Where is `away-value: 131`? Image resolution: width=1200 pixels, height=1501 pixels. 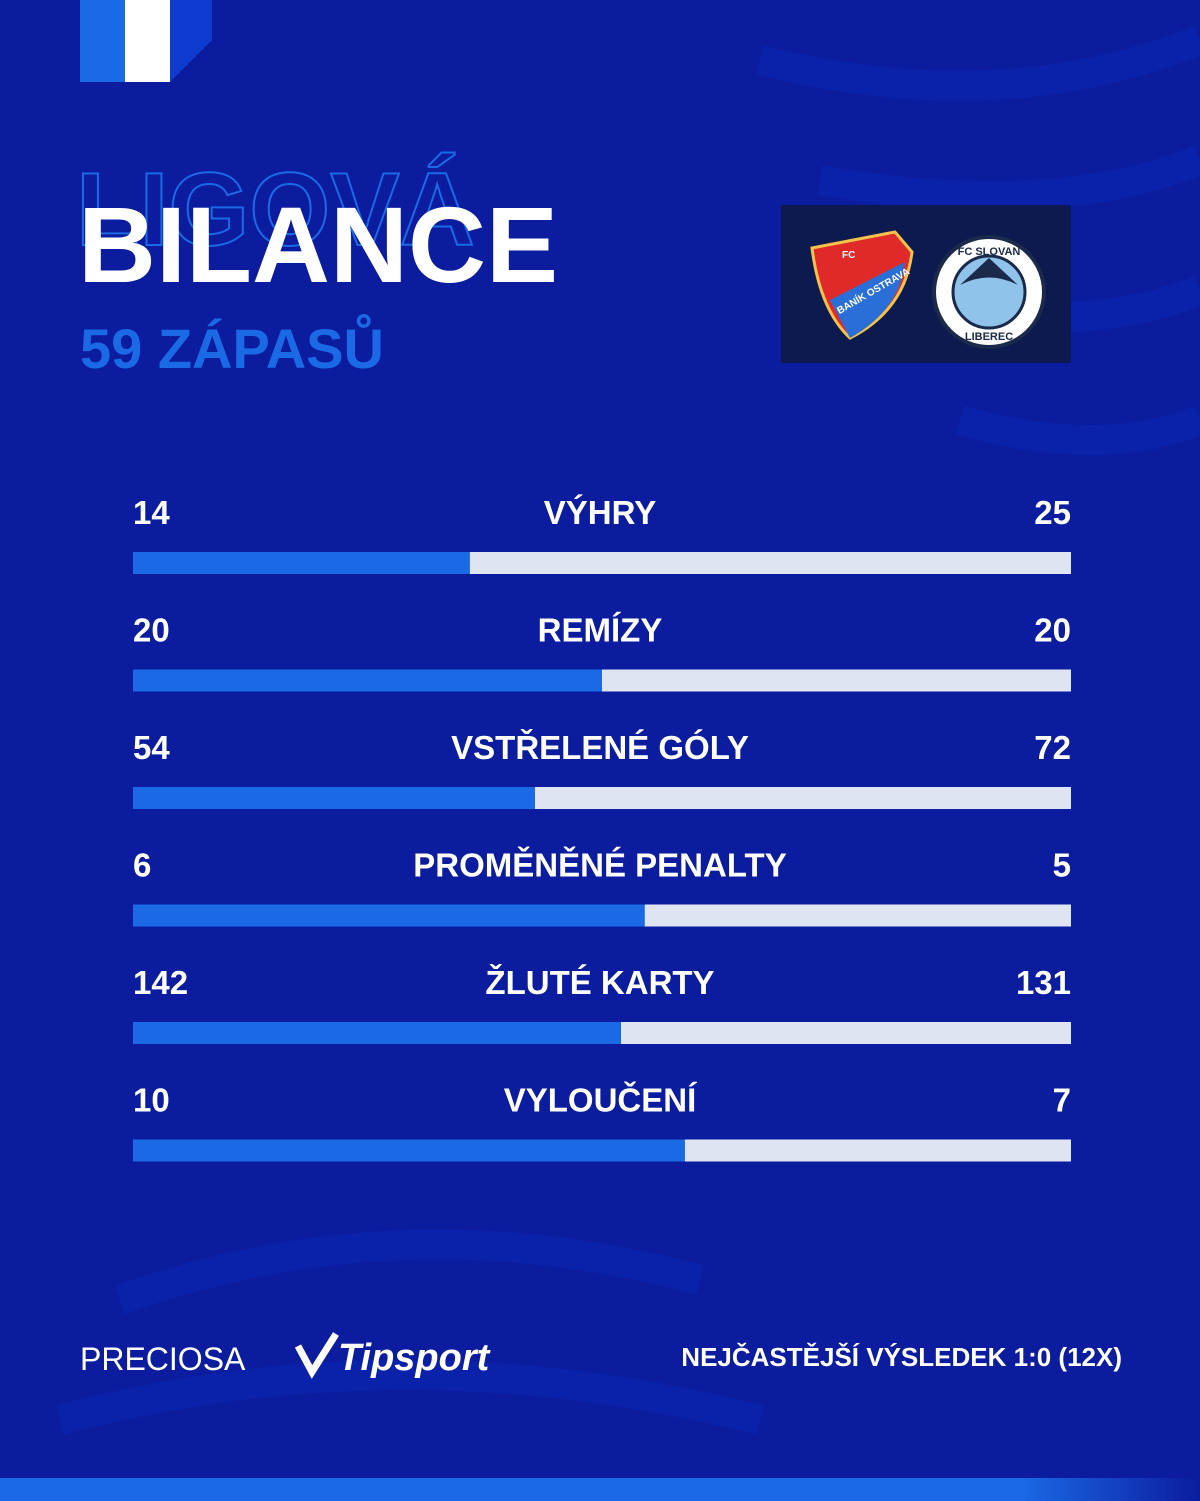
away-value: 131 is located at coordinates (1043, 982).